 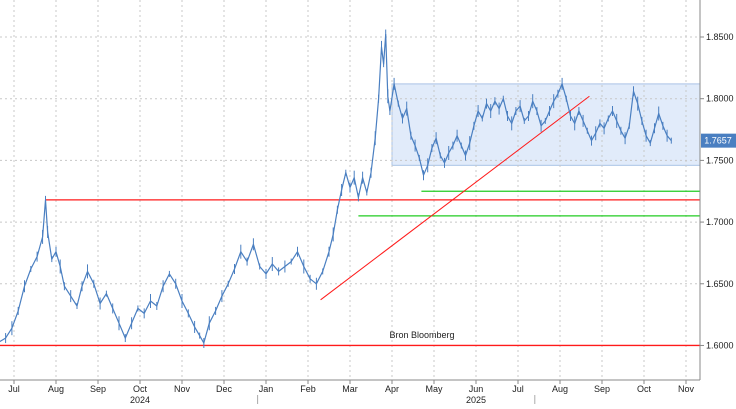 I want to click on last-value-badge, so click(x=718, y=140).